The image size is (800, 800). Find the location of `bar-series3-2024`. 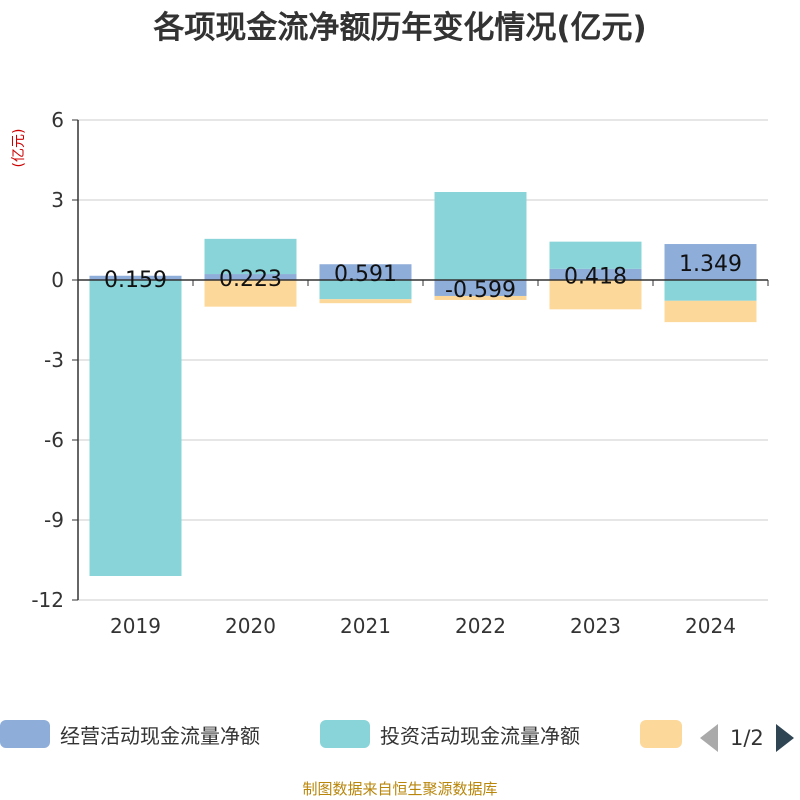

bar-series3-2024 is located at coordinates (710, 311).